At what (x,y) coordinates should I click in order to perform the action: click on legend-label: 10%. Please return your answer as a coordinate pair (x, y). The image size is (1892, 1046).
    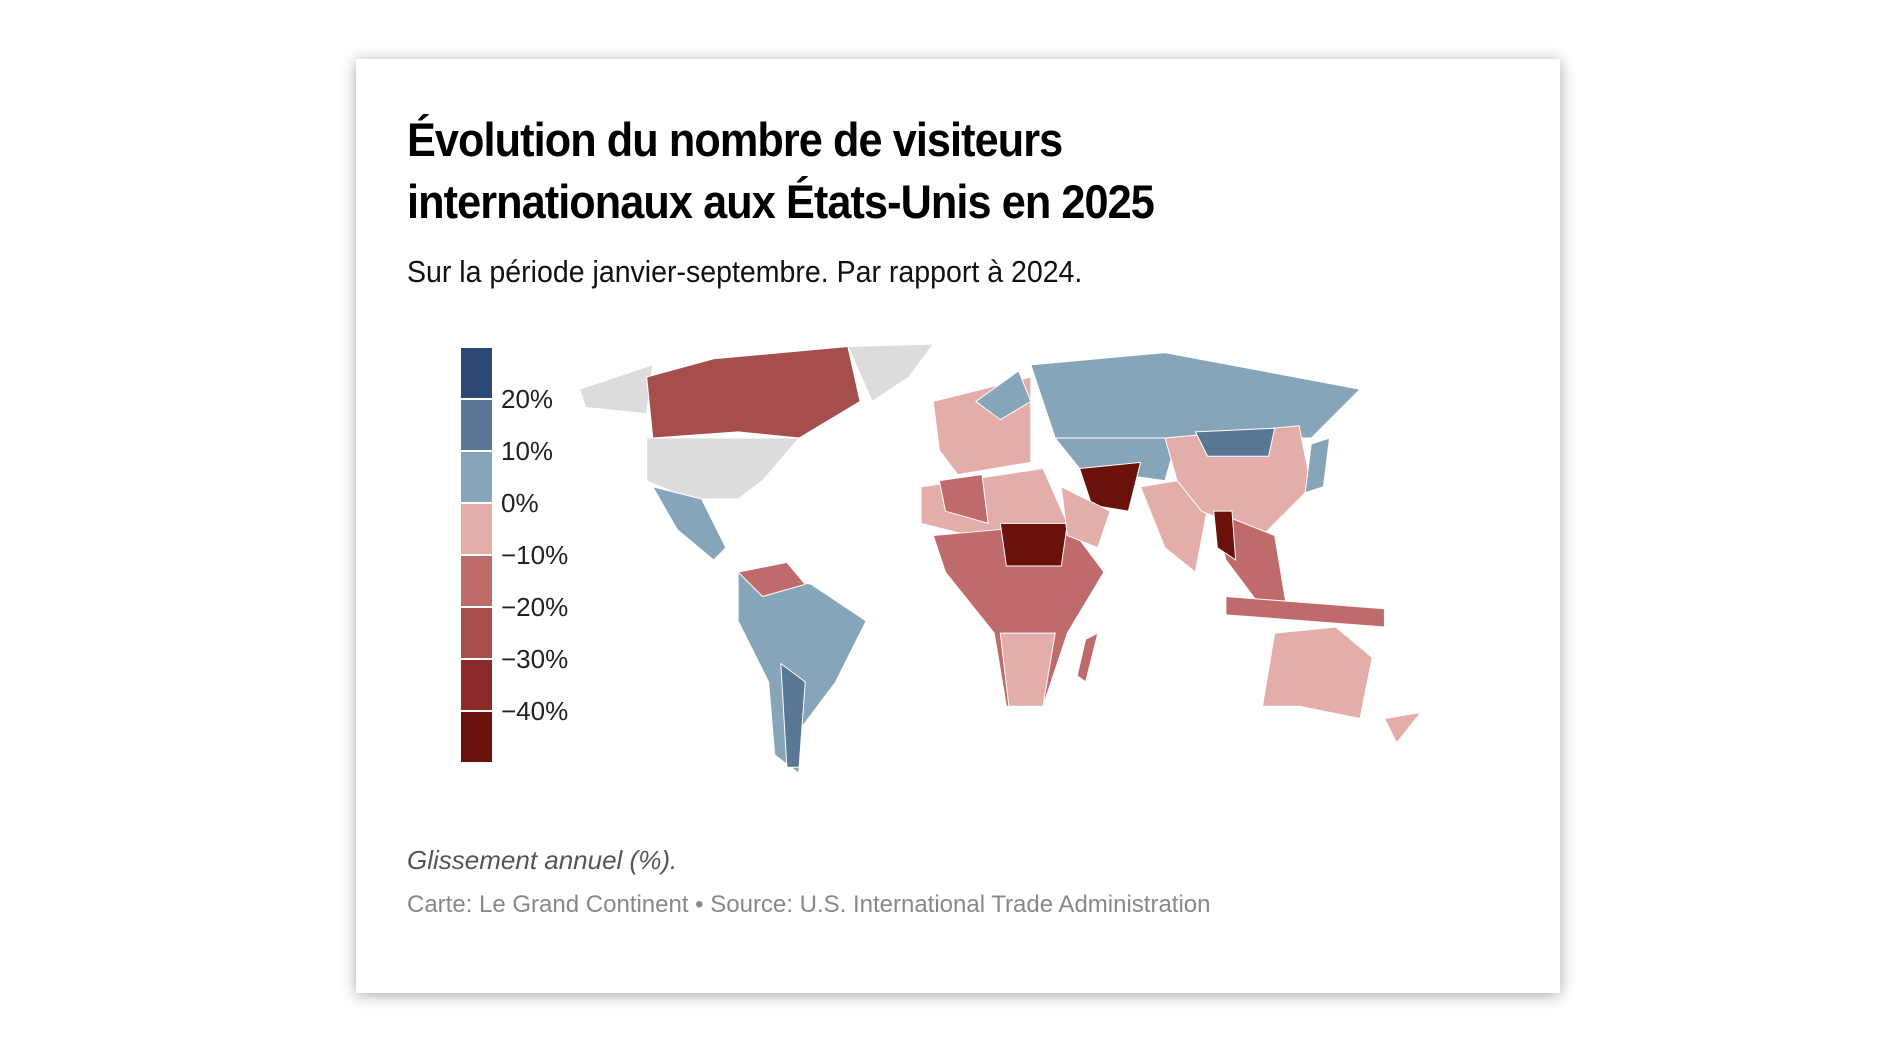
    Looking at the image, I should click on (527, 451).